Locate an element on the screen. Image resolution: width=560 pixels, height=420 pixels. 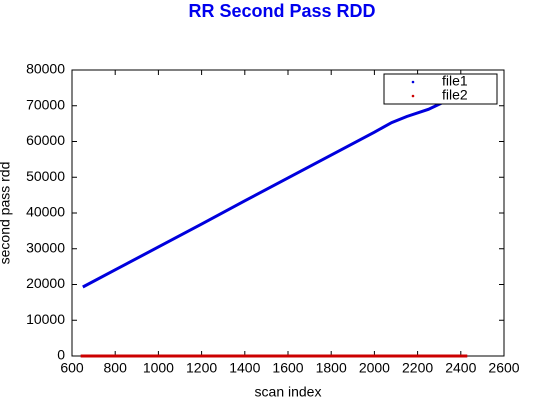
legend-box is located at coordinates (440, 89).